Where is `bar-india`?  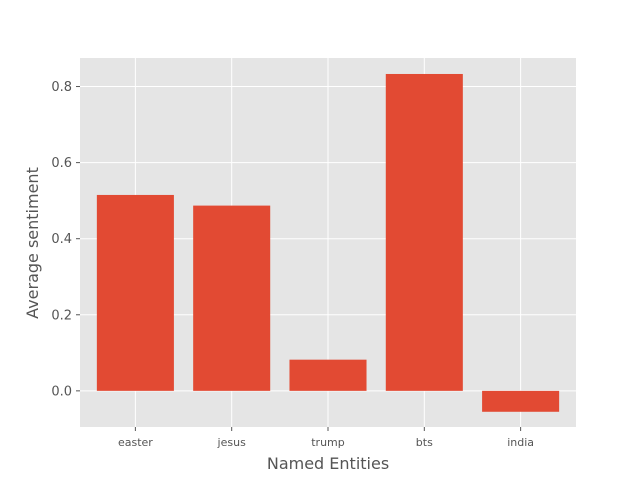 bar-india is located at coordinates (521, 401).